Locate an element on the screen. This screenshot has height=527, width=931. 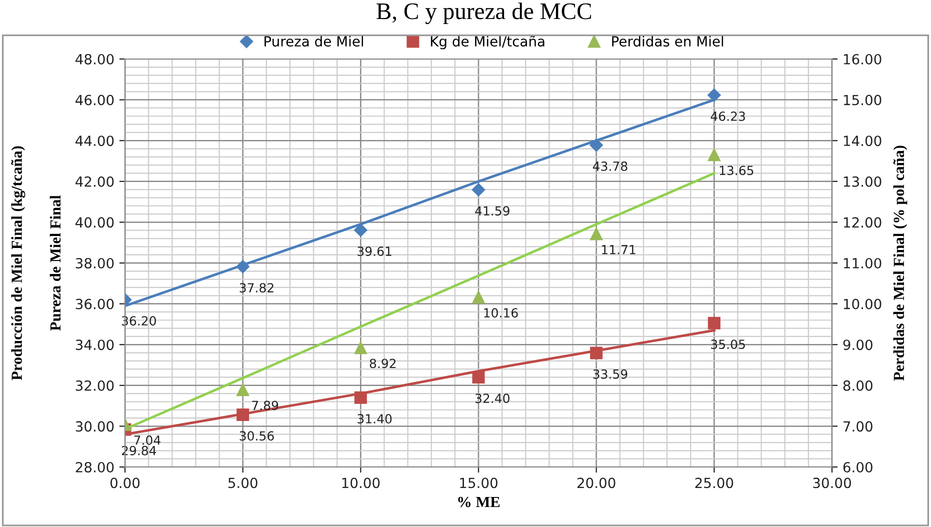
x-tick-label: 0.00 is located at coordinates (125, 483).